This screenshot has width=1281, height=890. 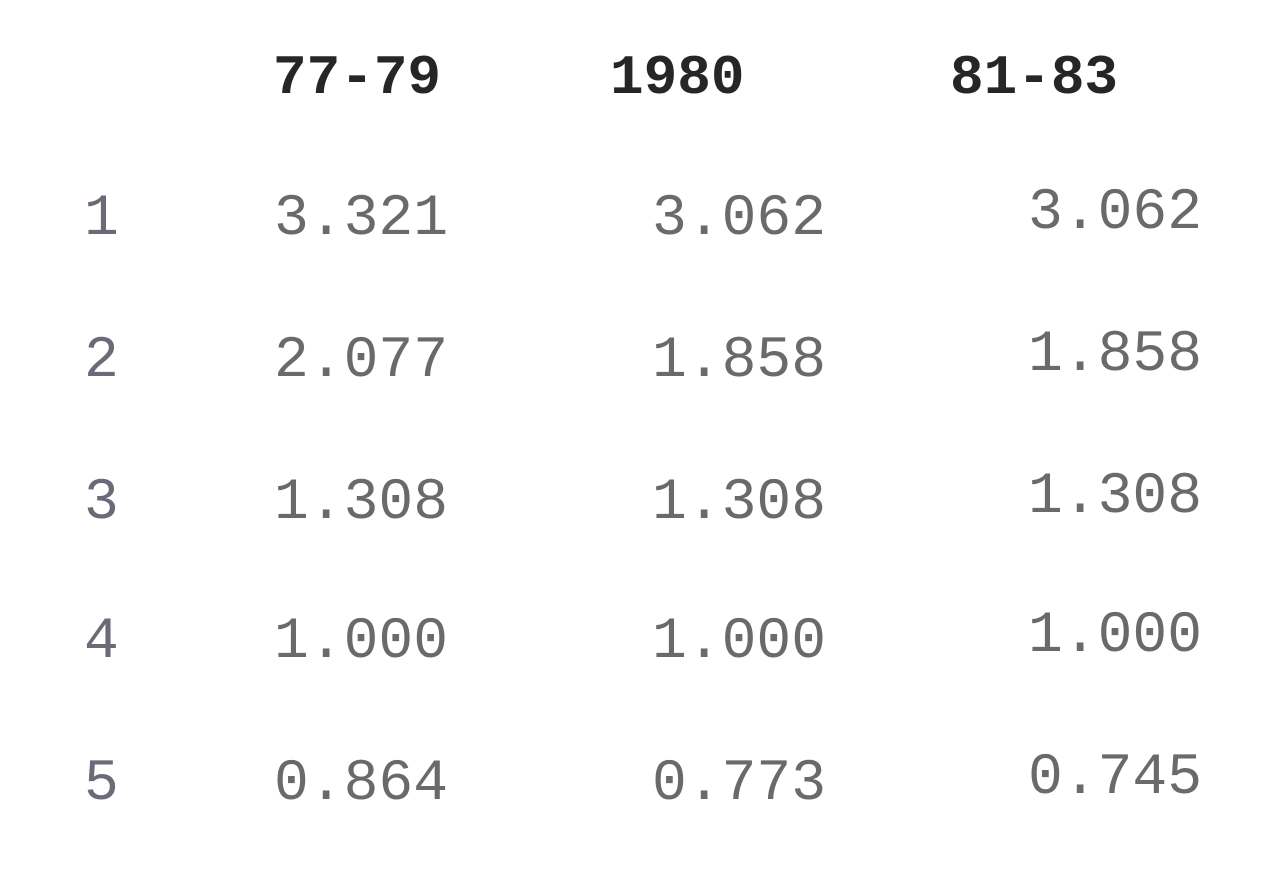 What do you see at coordinates (1115, 778) in the screenshot?
I see `table-cell: 0.745` at bounding box center [1115, 778].